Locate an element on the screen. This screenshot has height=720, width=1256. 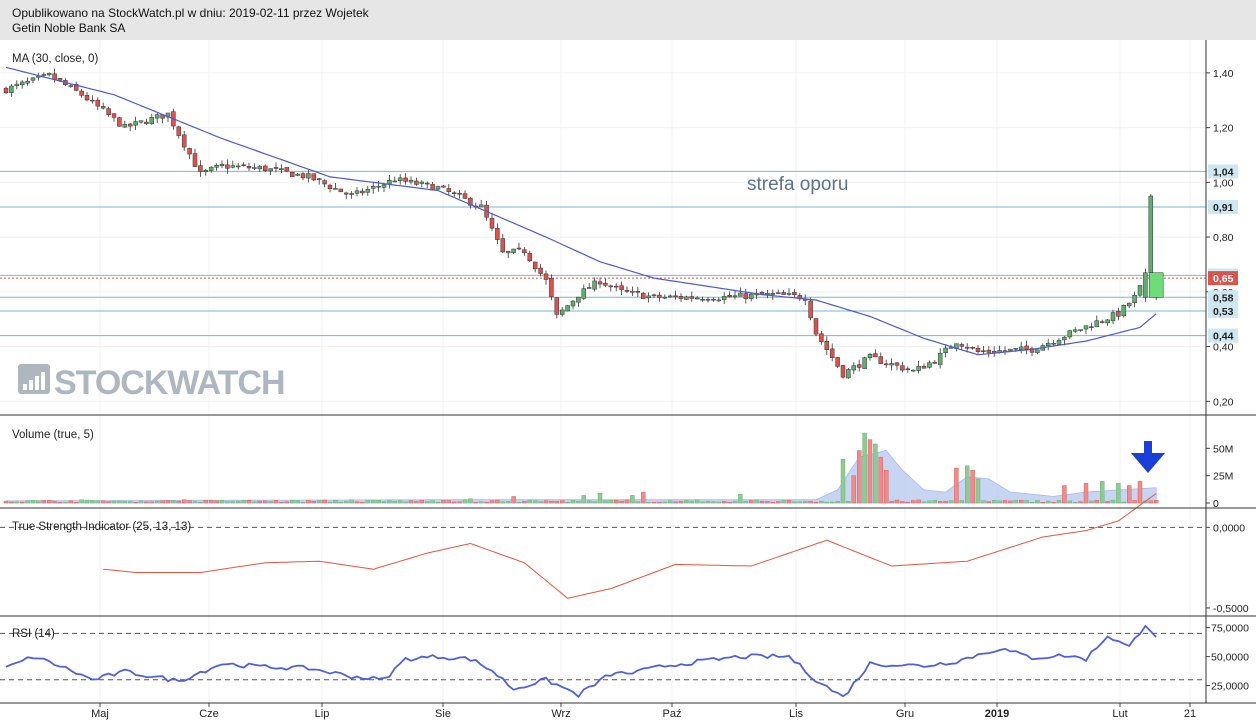
price-axis-label: 1,00 is located at coordinates (1223, 183).